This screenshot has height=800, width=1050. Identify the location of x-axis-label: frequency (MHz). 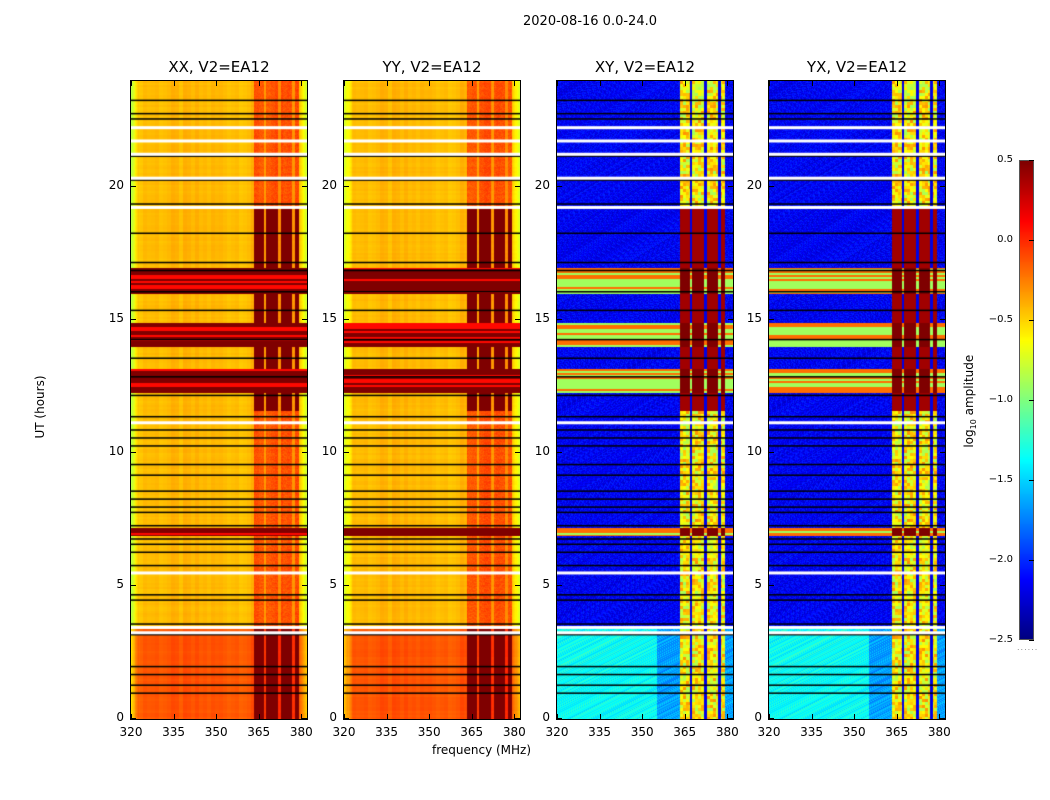
(482, 750).